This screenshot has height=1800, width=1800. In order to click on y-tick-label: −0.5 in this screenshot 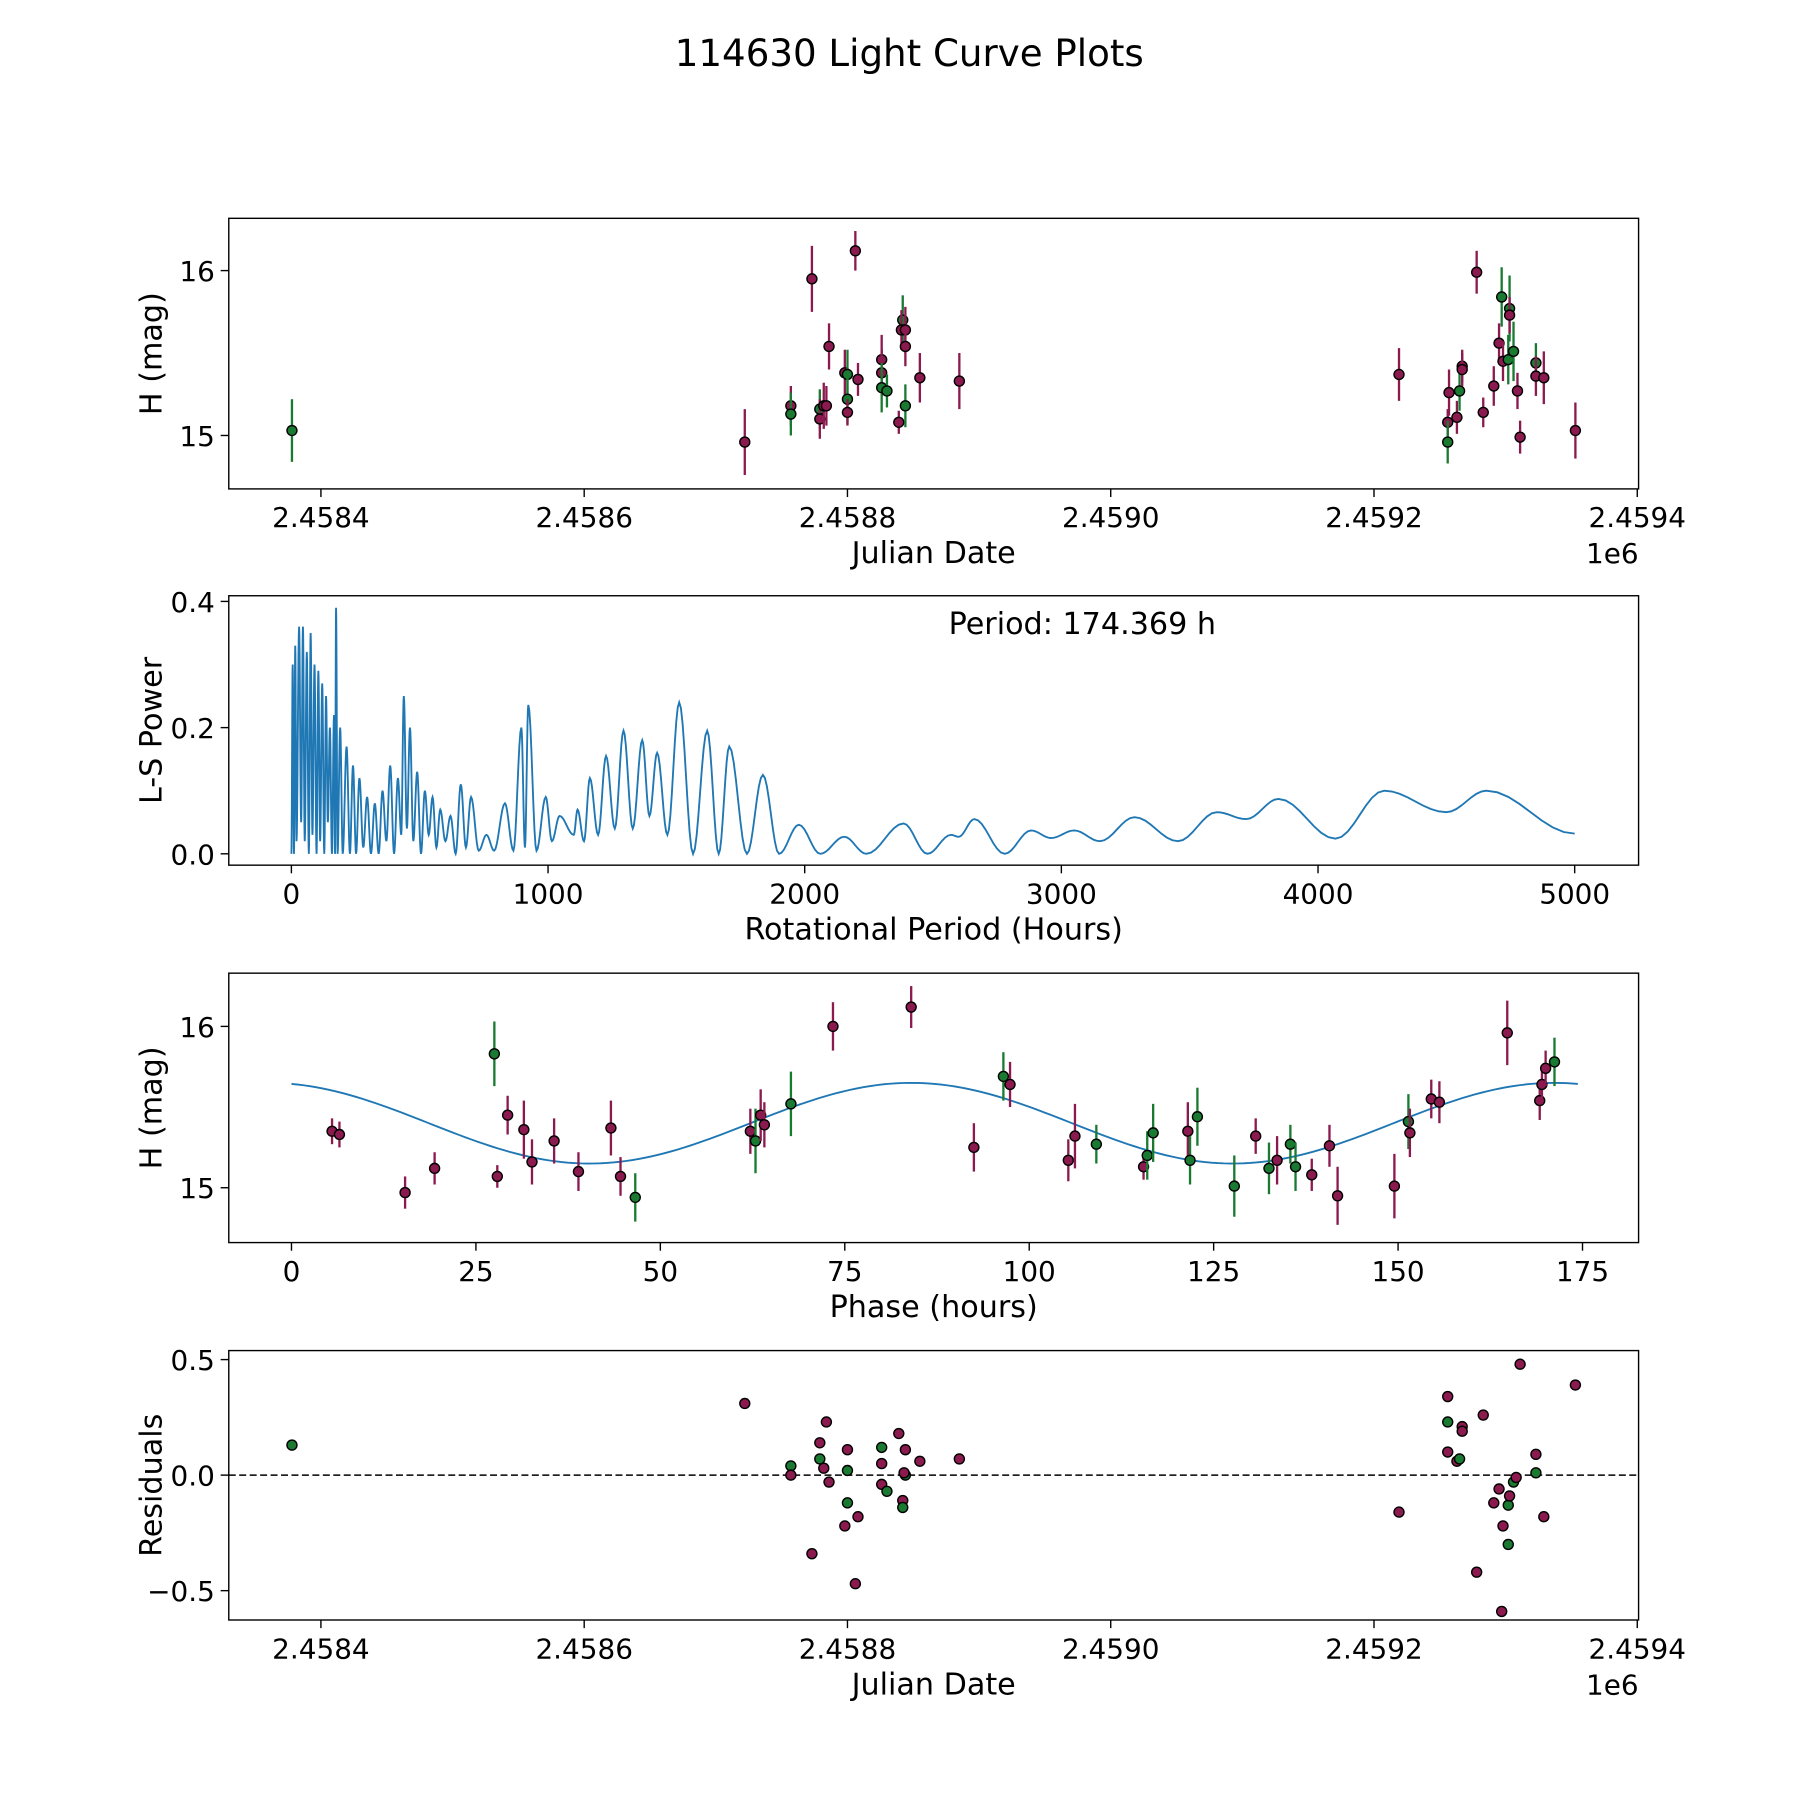, I will do `click(181, 1591)`.